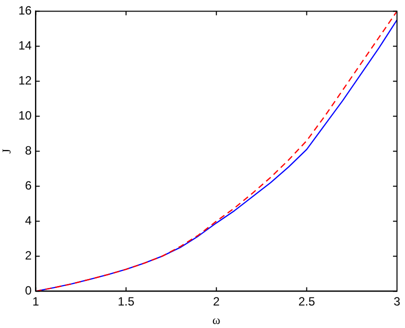 The width and height of the screenshot is (405, 328). What do you see at coordinates (397, 301) in the screenshot?
I see `x-tick-label: 3` at bounding box center [397, 301].